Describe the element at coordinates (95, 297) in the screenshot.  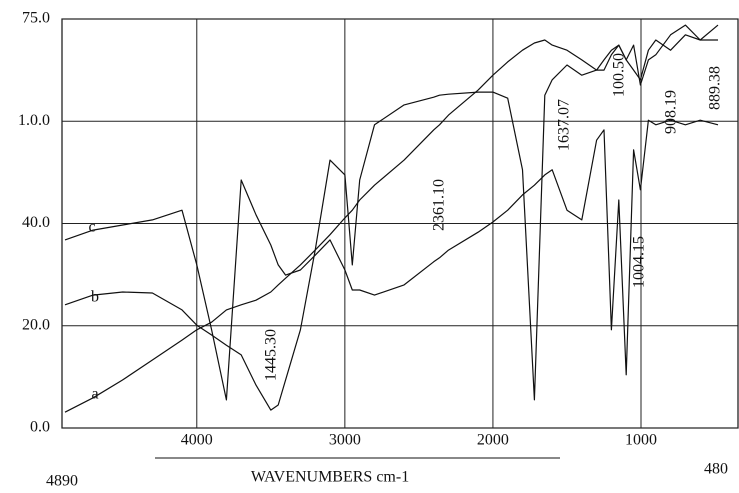
I see `curve-label: b` at that location.